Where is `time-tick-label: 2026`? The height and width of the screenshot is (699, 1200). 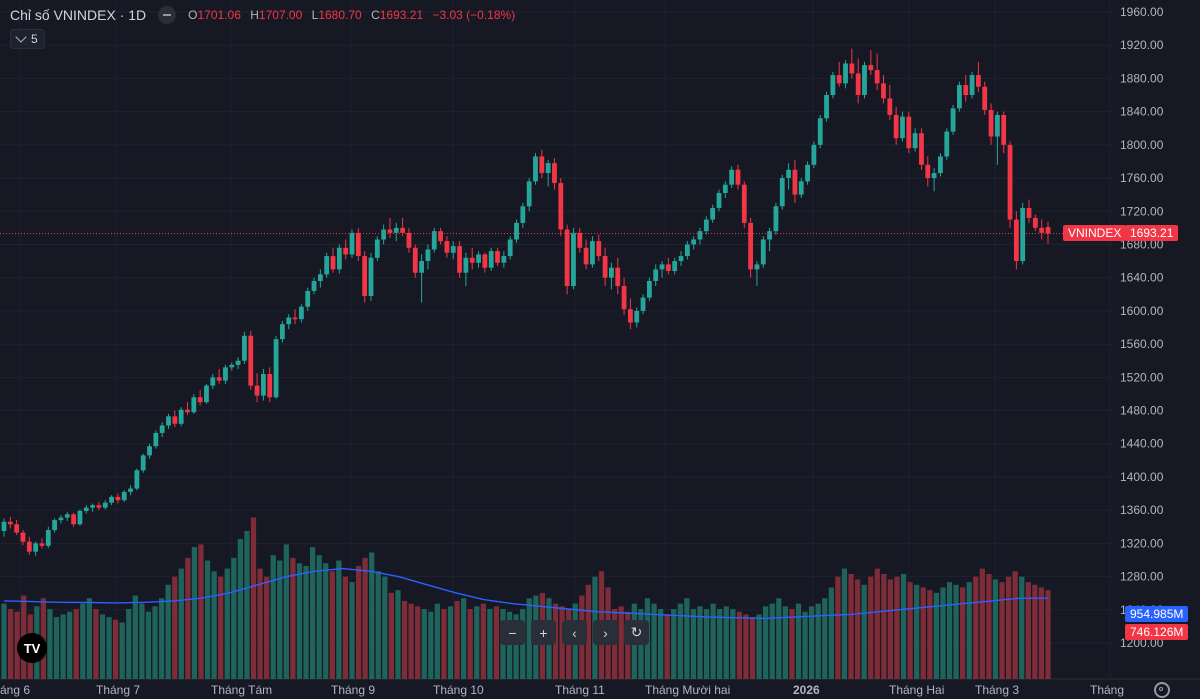
time-tick-label: 2026 is located at coordinates (806, 690).